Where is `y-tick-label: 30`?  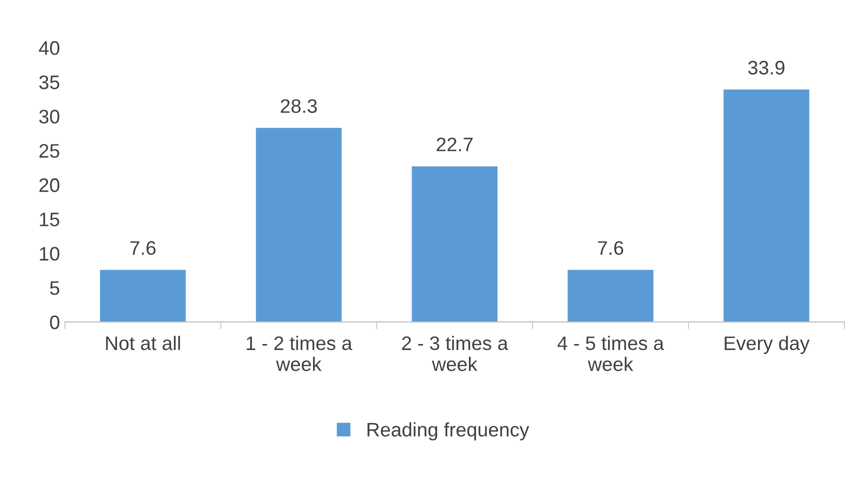 y-tick-label: 30 is located at coordinates (49, 117).